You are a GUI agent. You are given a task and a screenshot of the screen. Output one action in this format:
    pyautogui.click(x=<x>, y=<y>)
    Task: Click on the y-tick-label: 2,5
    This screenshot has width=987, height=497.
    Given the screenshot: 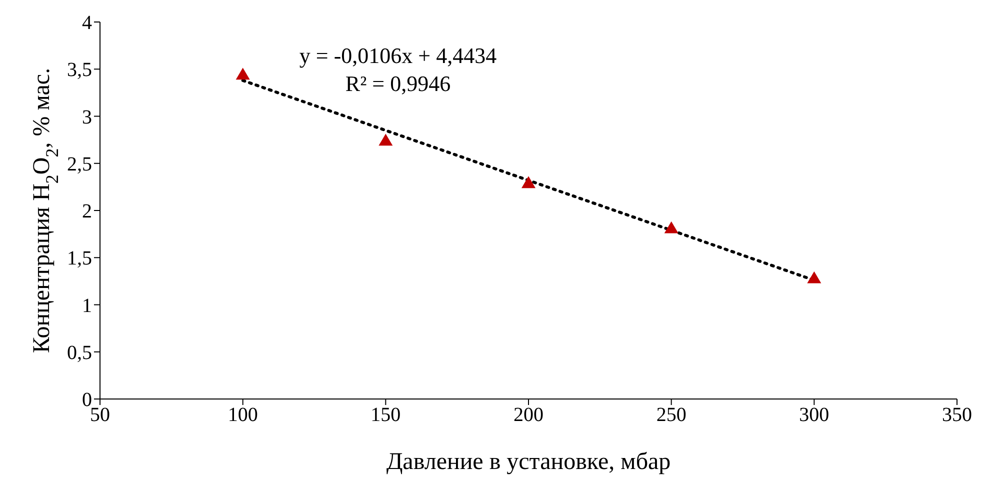 What is the action you would take?
    pyautogui.click(x=79, y=164)
    